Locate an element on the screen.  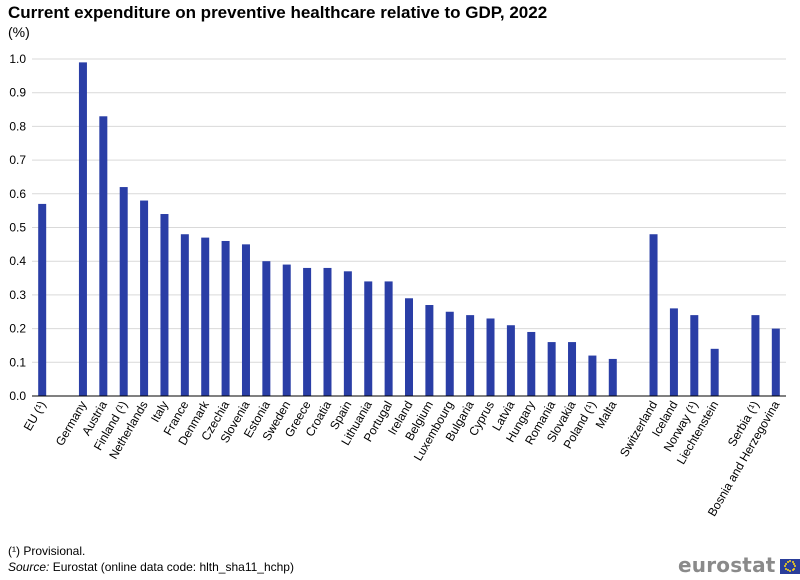
y-tick-label: 0.1 is located at coordinates (17, 362).